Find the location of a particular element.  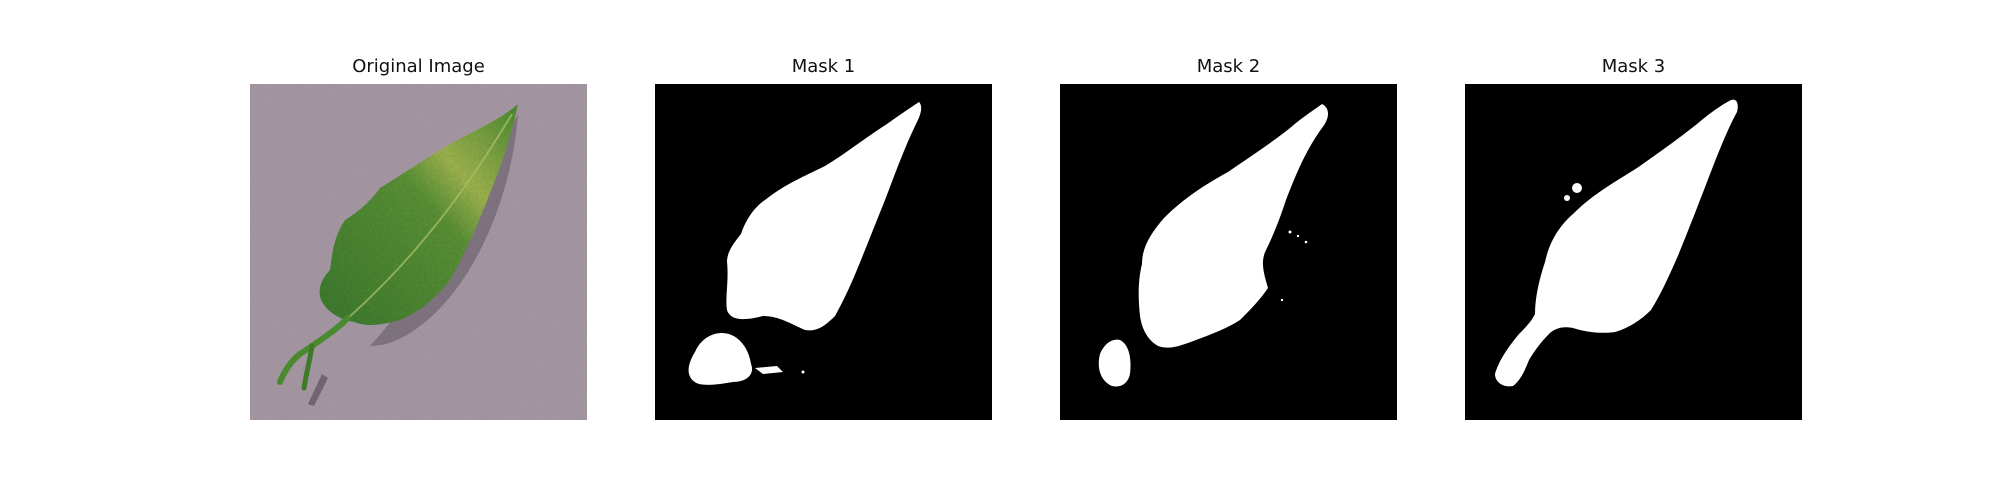

leaf-shadow is located at coordinates (444, 230).